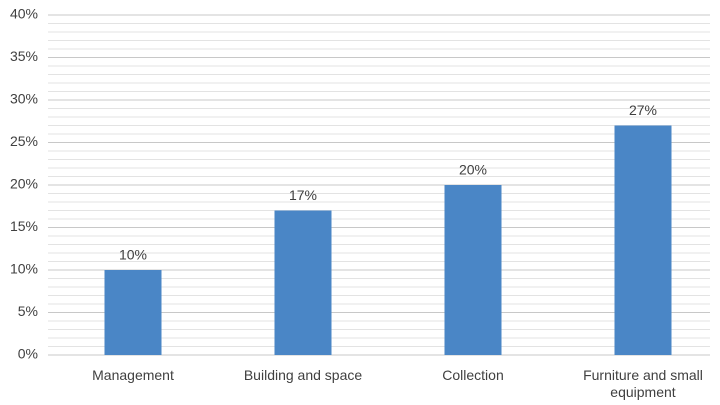 The width and height of the screenshot is (720, 405). Describe the element at coordinates (28, 354) in the screenshot. I see `y-tick-label: 0%` at that location.